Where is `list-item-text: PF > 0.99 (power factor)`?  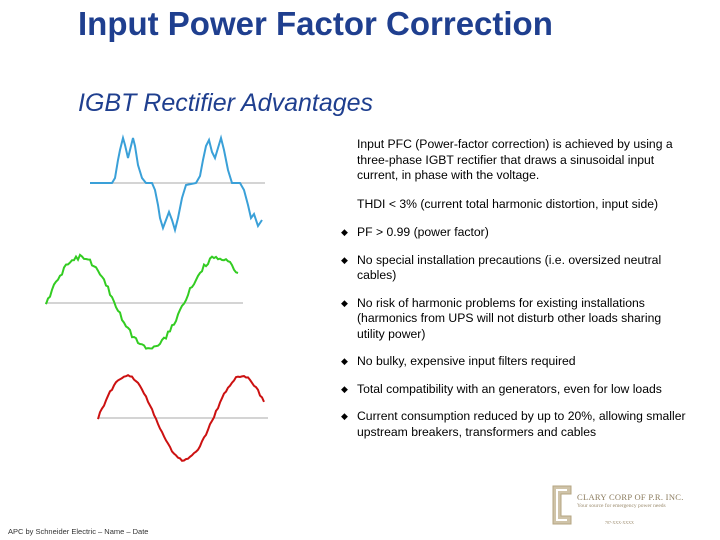 list-item-text: PF > 0.99 (power factor) is located at coordinates (423, 232).